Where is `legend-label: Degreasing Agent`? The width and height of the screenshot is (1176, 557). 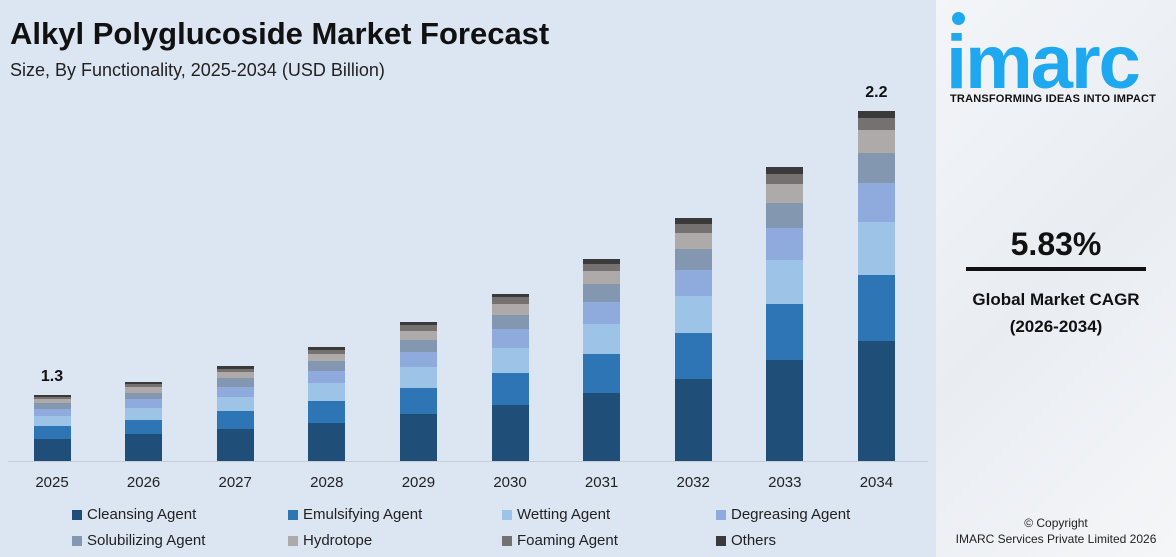
legend-label: Degreasing Agent is located at coordinates (791, 514).